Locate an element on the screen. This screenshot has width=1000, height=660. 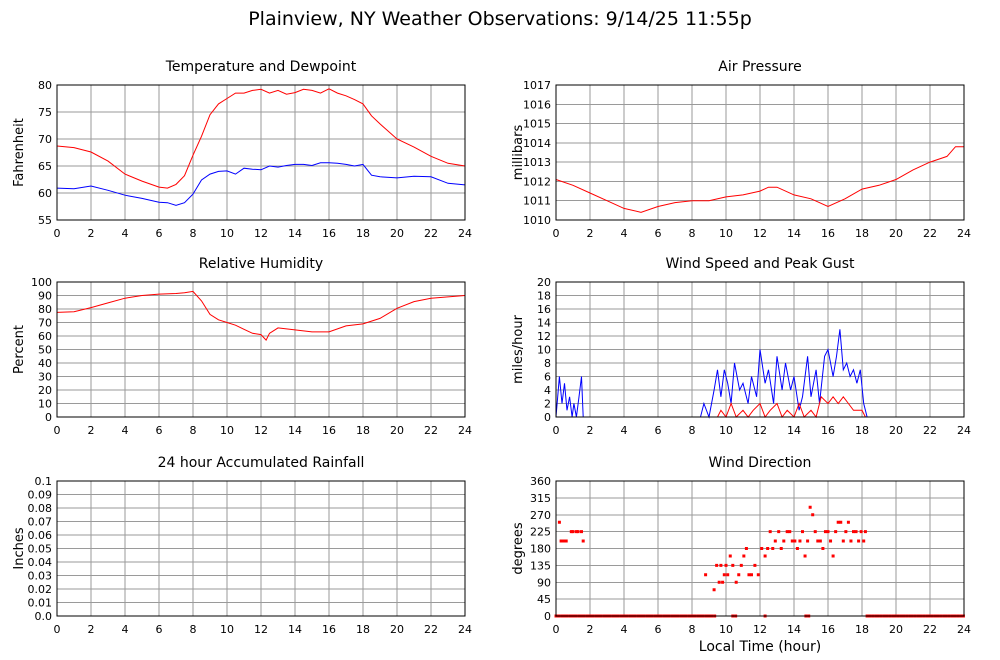
pressure-y-axis-label: millibars is located at coordinates (518, 153).